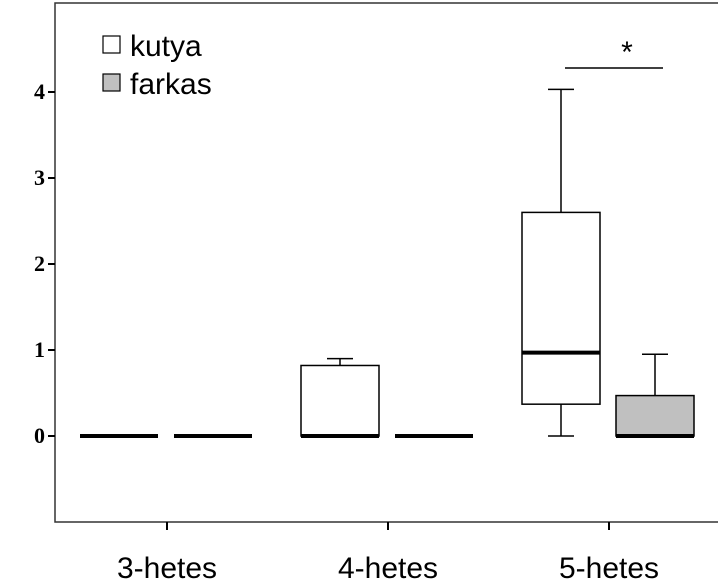 This screenshot has width=718, height=588. What do you see at coordinates (609, 568) in the screenshot?
I see `x-tick-label: 5-hetes` at bounding box center [609, 568].